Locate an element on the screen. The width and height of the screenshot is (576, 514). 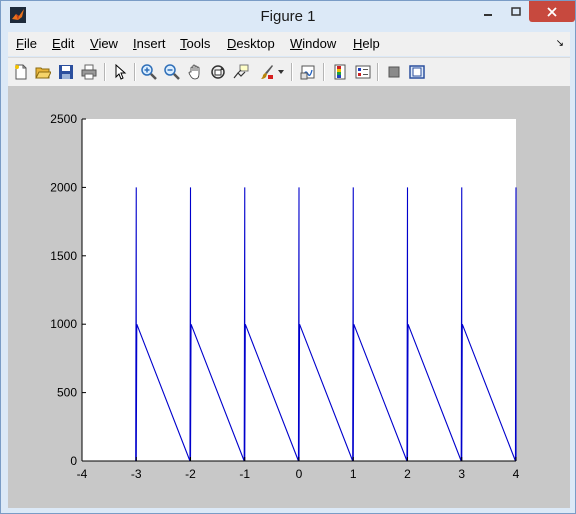
menu-file: File is located at coordinates (26, 43).